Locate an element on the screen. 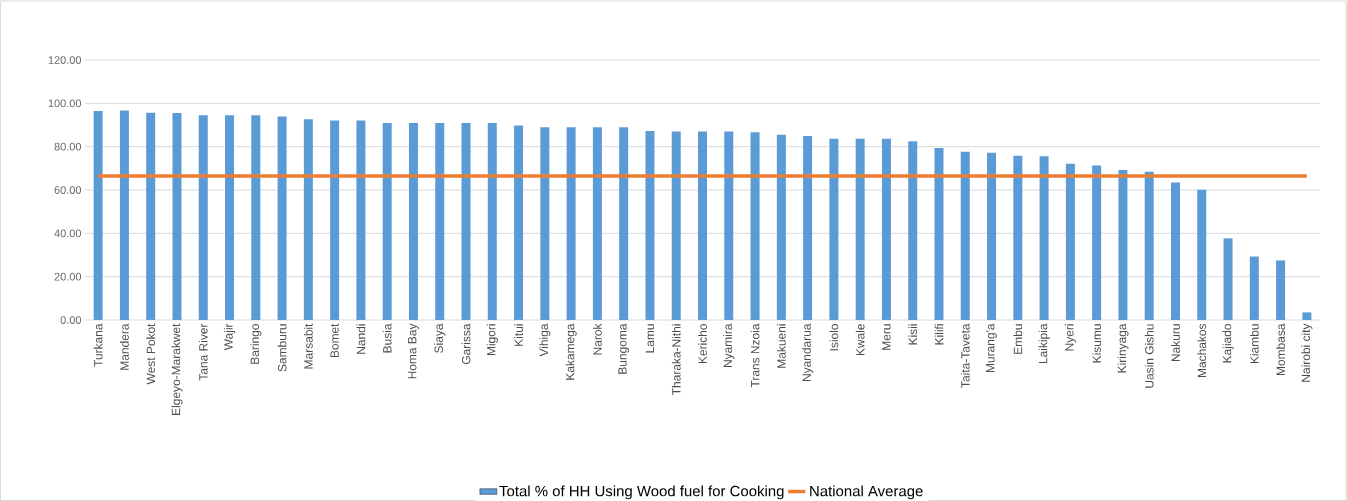  x-tick-label: Kajiado is located at coordinates (1228, 343).